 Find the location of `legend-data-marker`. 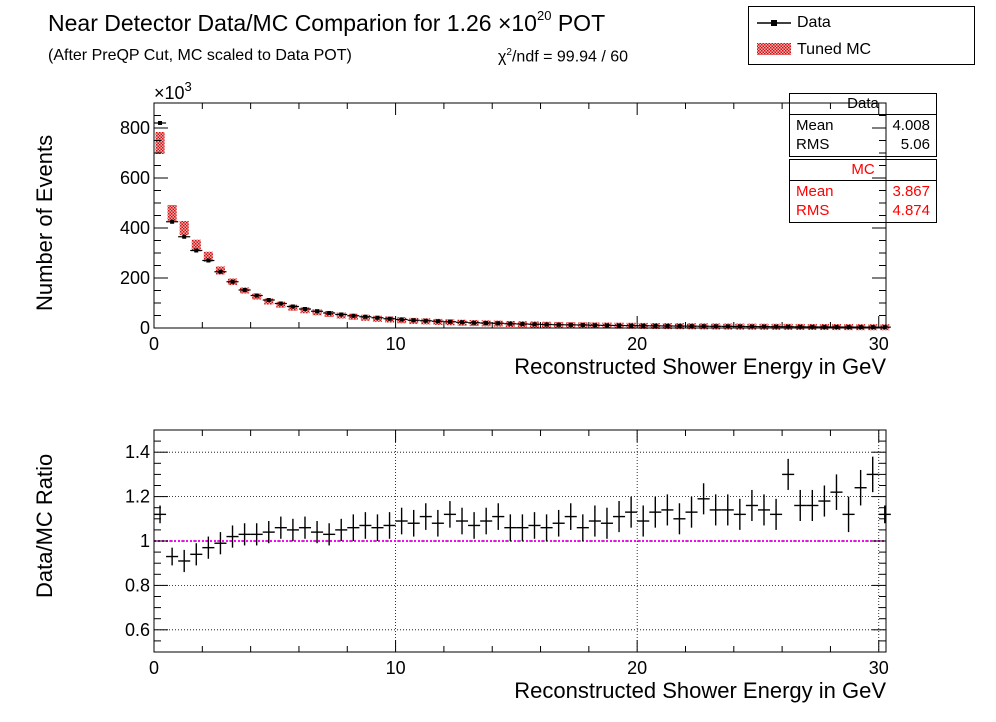

legend-data-marker is located at coordinates (774, 23).